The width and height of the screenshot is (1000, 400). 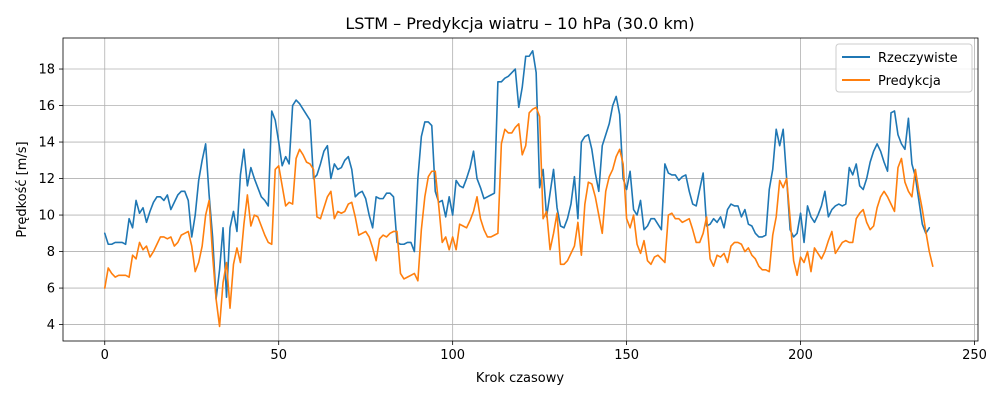 I want to click on x-tick-label: 0, so click(x=105, y=355).